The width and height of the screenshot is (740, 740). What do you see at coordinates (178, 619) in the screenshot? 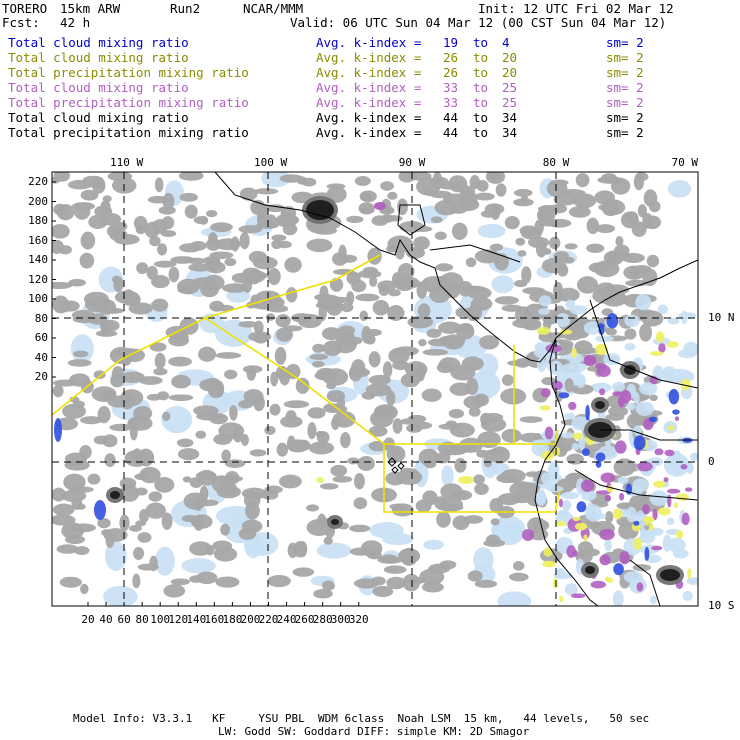
I see `x-grid-label: 120` at bounding box center [178, 619].